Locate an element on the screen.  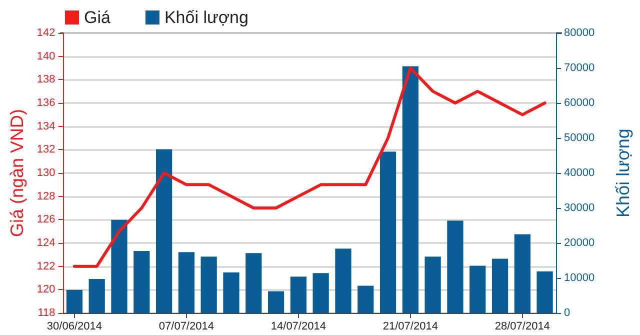
y-tick-label: 124 is located at coordinates (46, 243).